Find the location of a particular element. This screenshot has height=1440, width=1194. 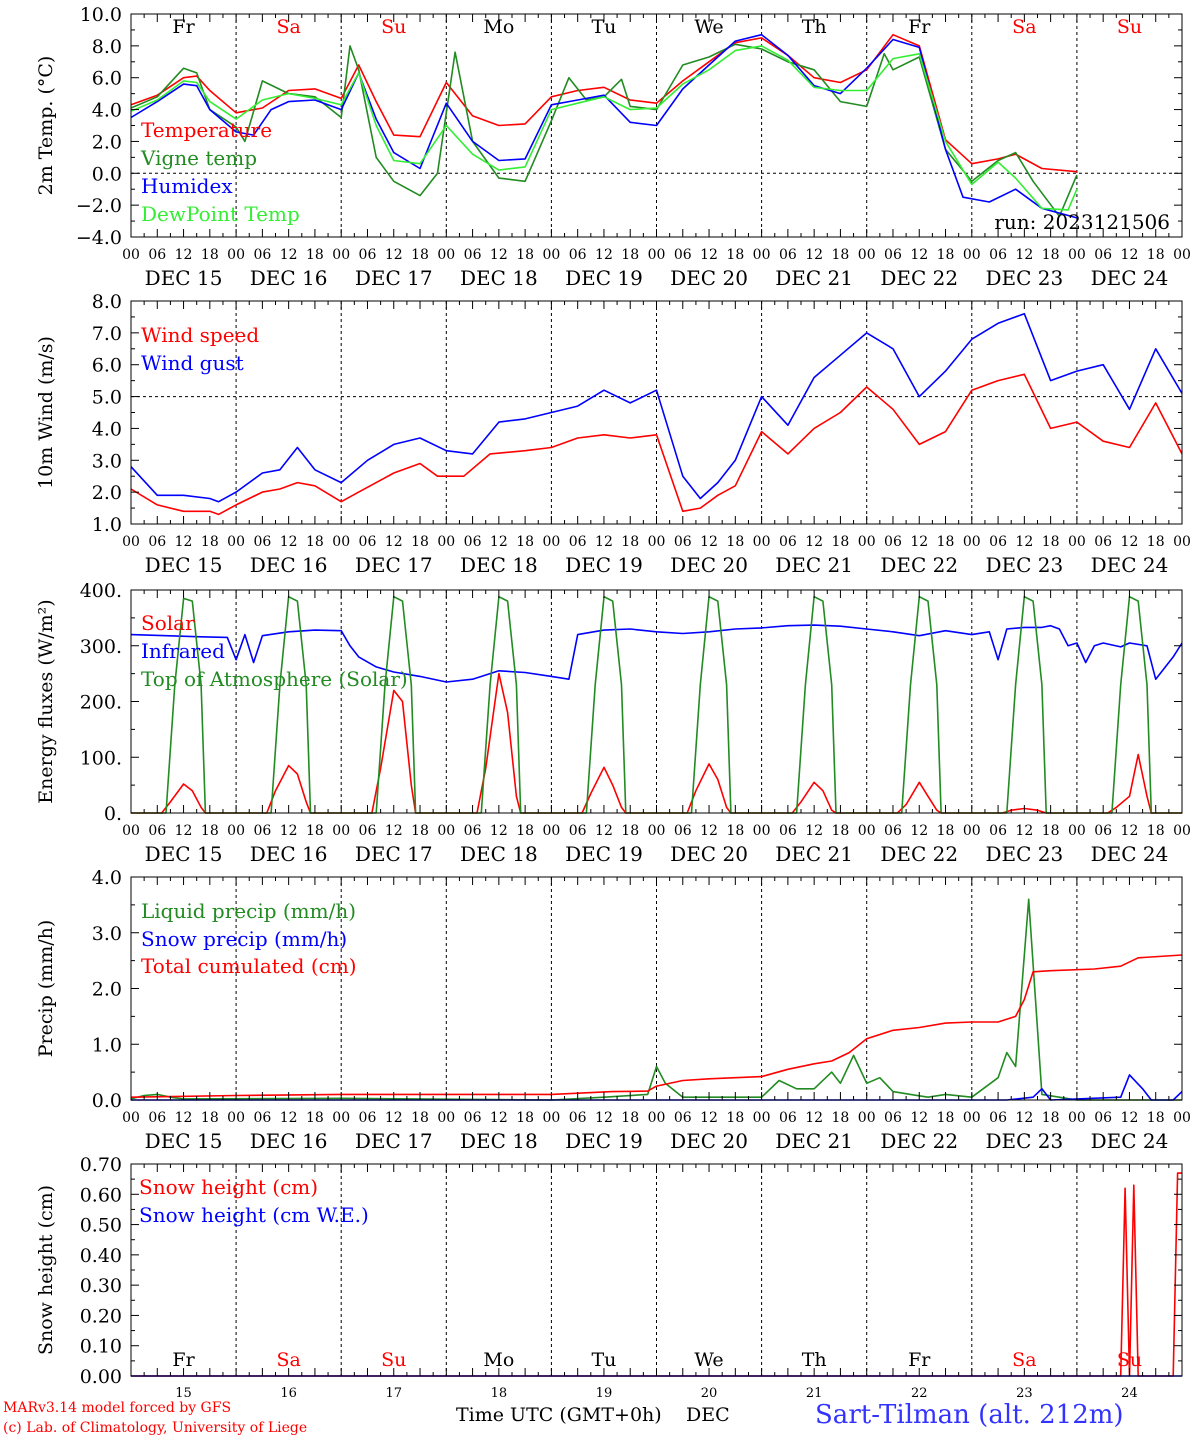

date-label: DEC 19 is located at coordinates (604, 854).